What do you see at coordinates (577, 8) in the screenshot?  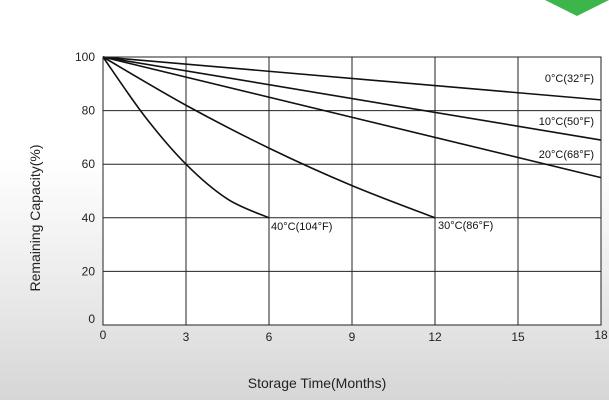 I see `green-triangle-decoration` at bounding box center [577, 8].